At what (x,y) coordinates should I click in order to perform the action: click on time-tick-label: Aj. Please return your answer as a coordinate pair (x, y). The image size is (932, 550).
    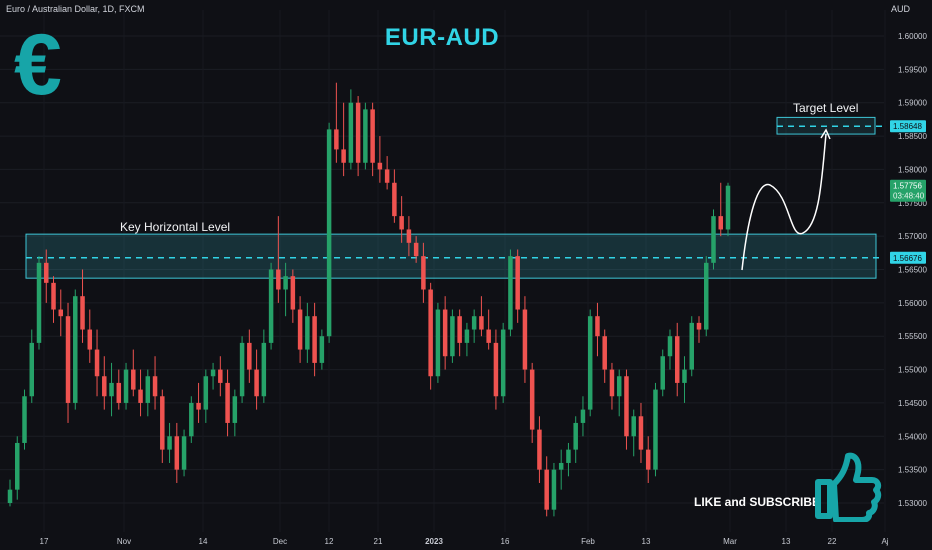
    Looking at the image, I should click on (884, 541).